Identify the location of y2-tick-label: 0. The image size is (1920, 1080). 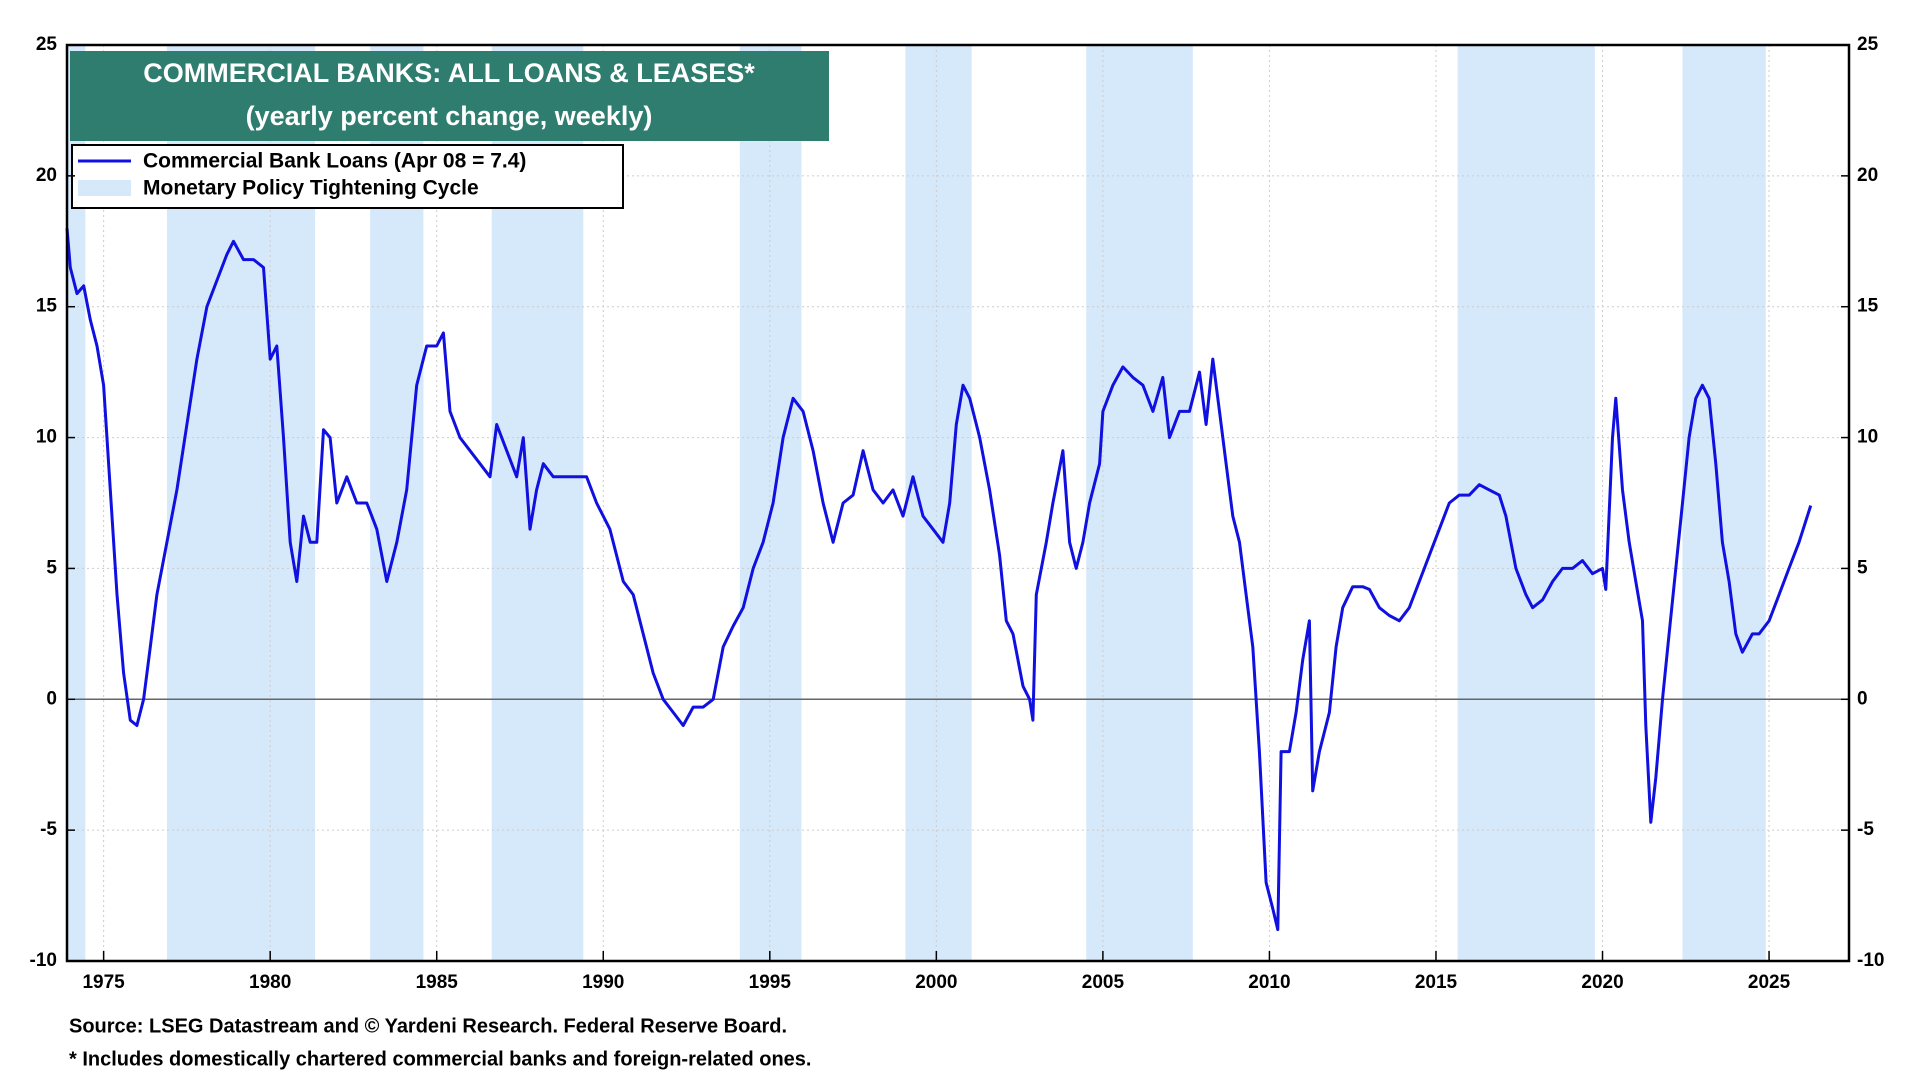
(1862, 698).